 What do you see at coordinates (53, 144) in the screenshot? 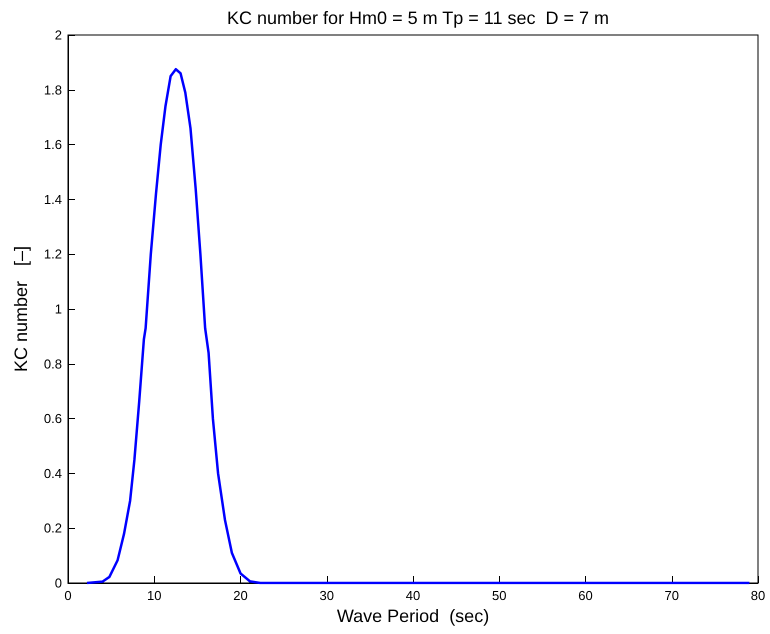
I see `y-tick-label: 1.6` at bounding box center [53, 144].